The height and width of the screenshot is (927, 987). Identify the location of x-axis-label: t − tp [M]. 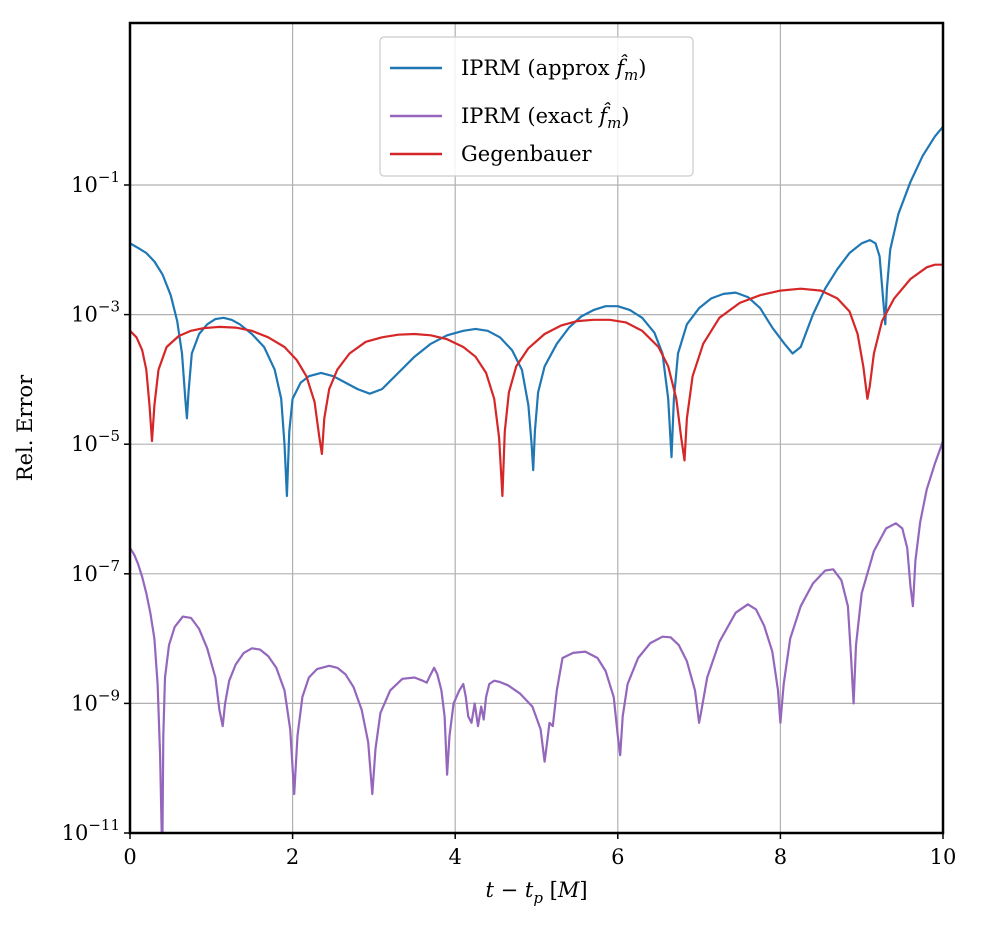
(536, 892).